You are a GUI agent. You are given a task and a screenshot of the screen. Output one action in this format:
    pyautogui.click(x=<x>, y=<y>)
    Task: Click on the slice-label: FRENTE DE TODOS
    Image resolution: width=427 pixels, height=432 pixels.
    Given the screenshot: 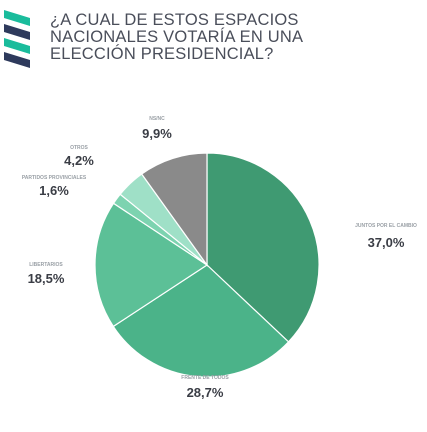 What is the action you would take?
    pyautogui.click(x=205, y=378)
    